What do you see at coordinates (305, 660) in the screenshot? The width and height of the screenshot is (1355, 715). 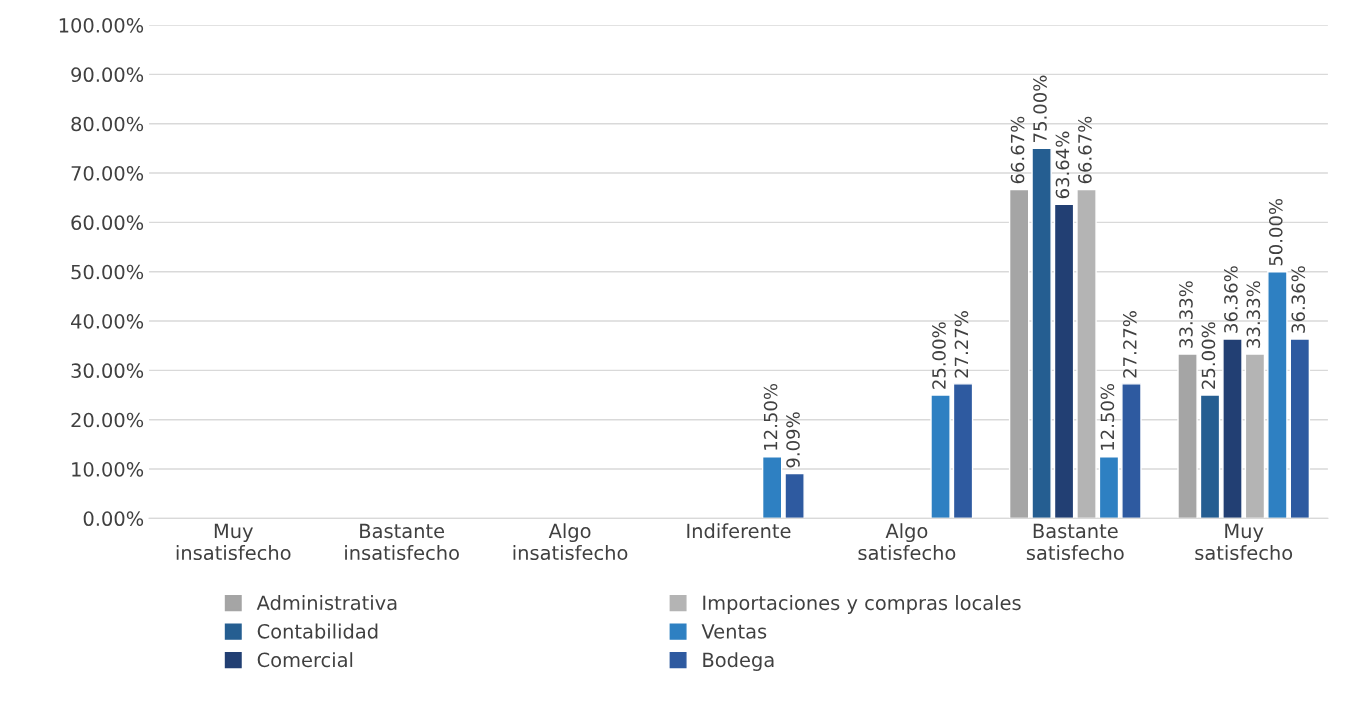 I see `legend-label: Comercial` at bounding box center [305, 660].